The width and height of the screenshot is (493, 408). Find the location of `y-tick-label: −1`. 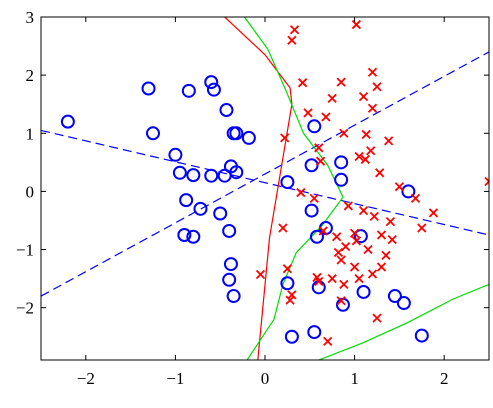

y-tick-label: −1 is located at coordinates (25, 250).